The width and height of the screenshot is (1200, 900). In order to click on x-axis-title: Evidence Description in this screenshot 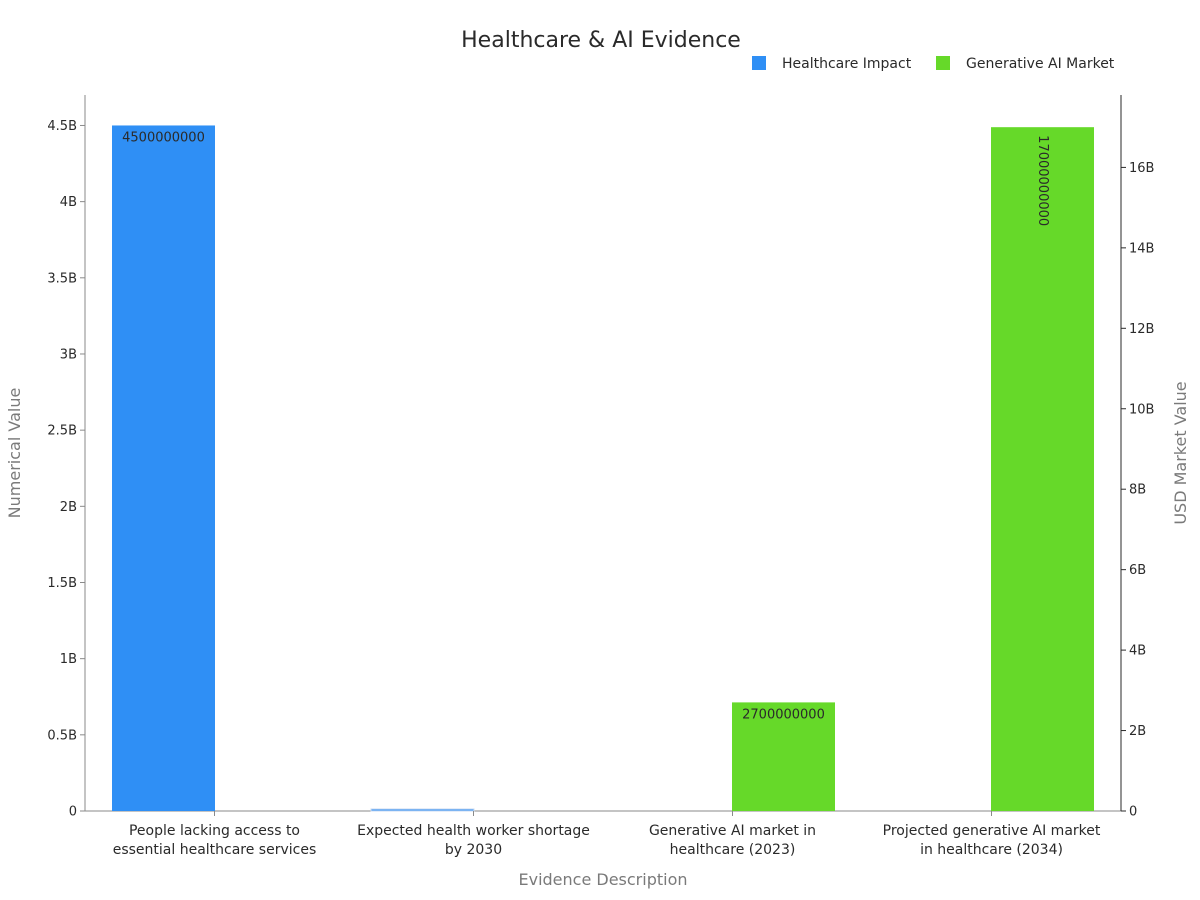, I will do `click(602, 879)`.